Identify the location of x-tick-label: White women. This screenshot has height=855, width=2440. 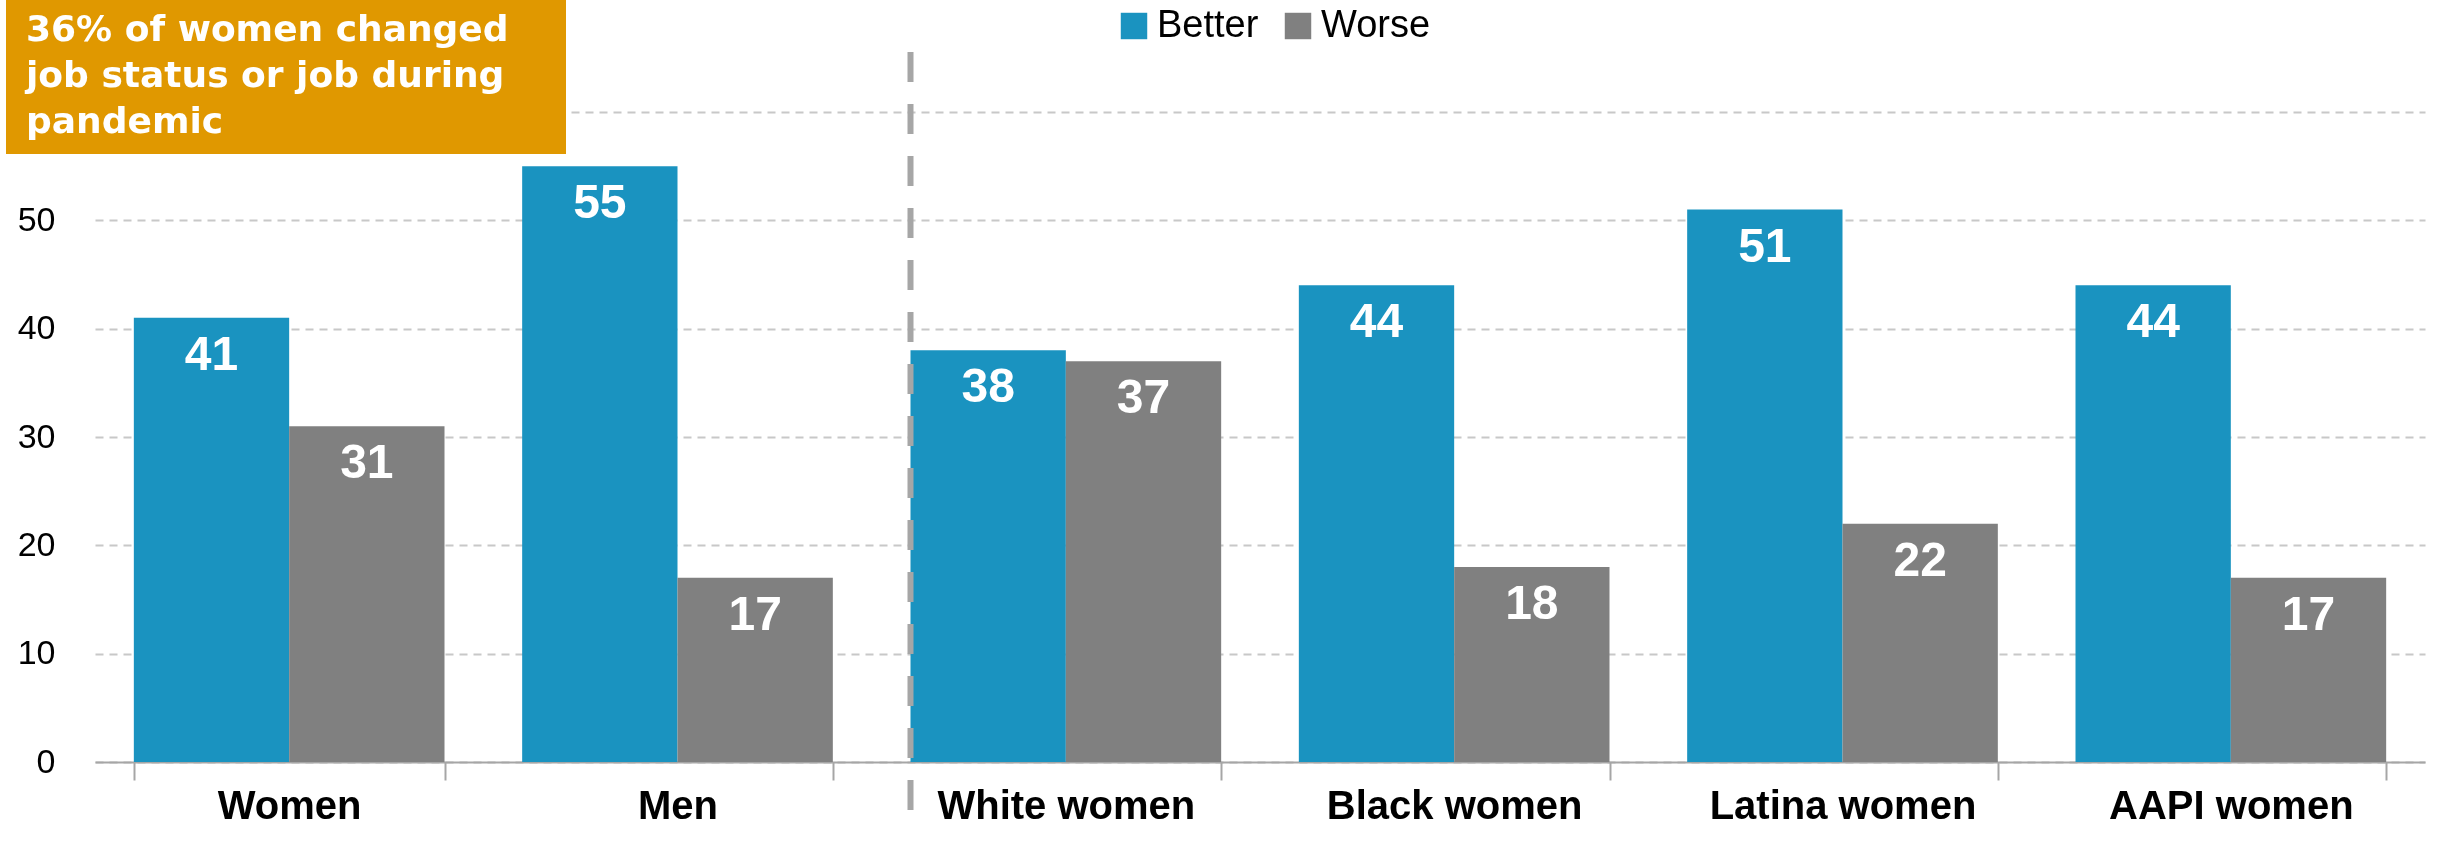
(1066, 804).